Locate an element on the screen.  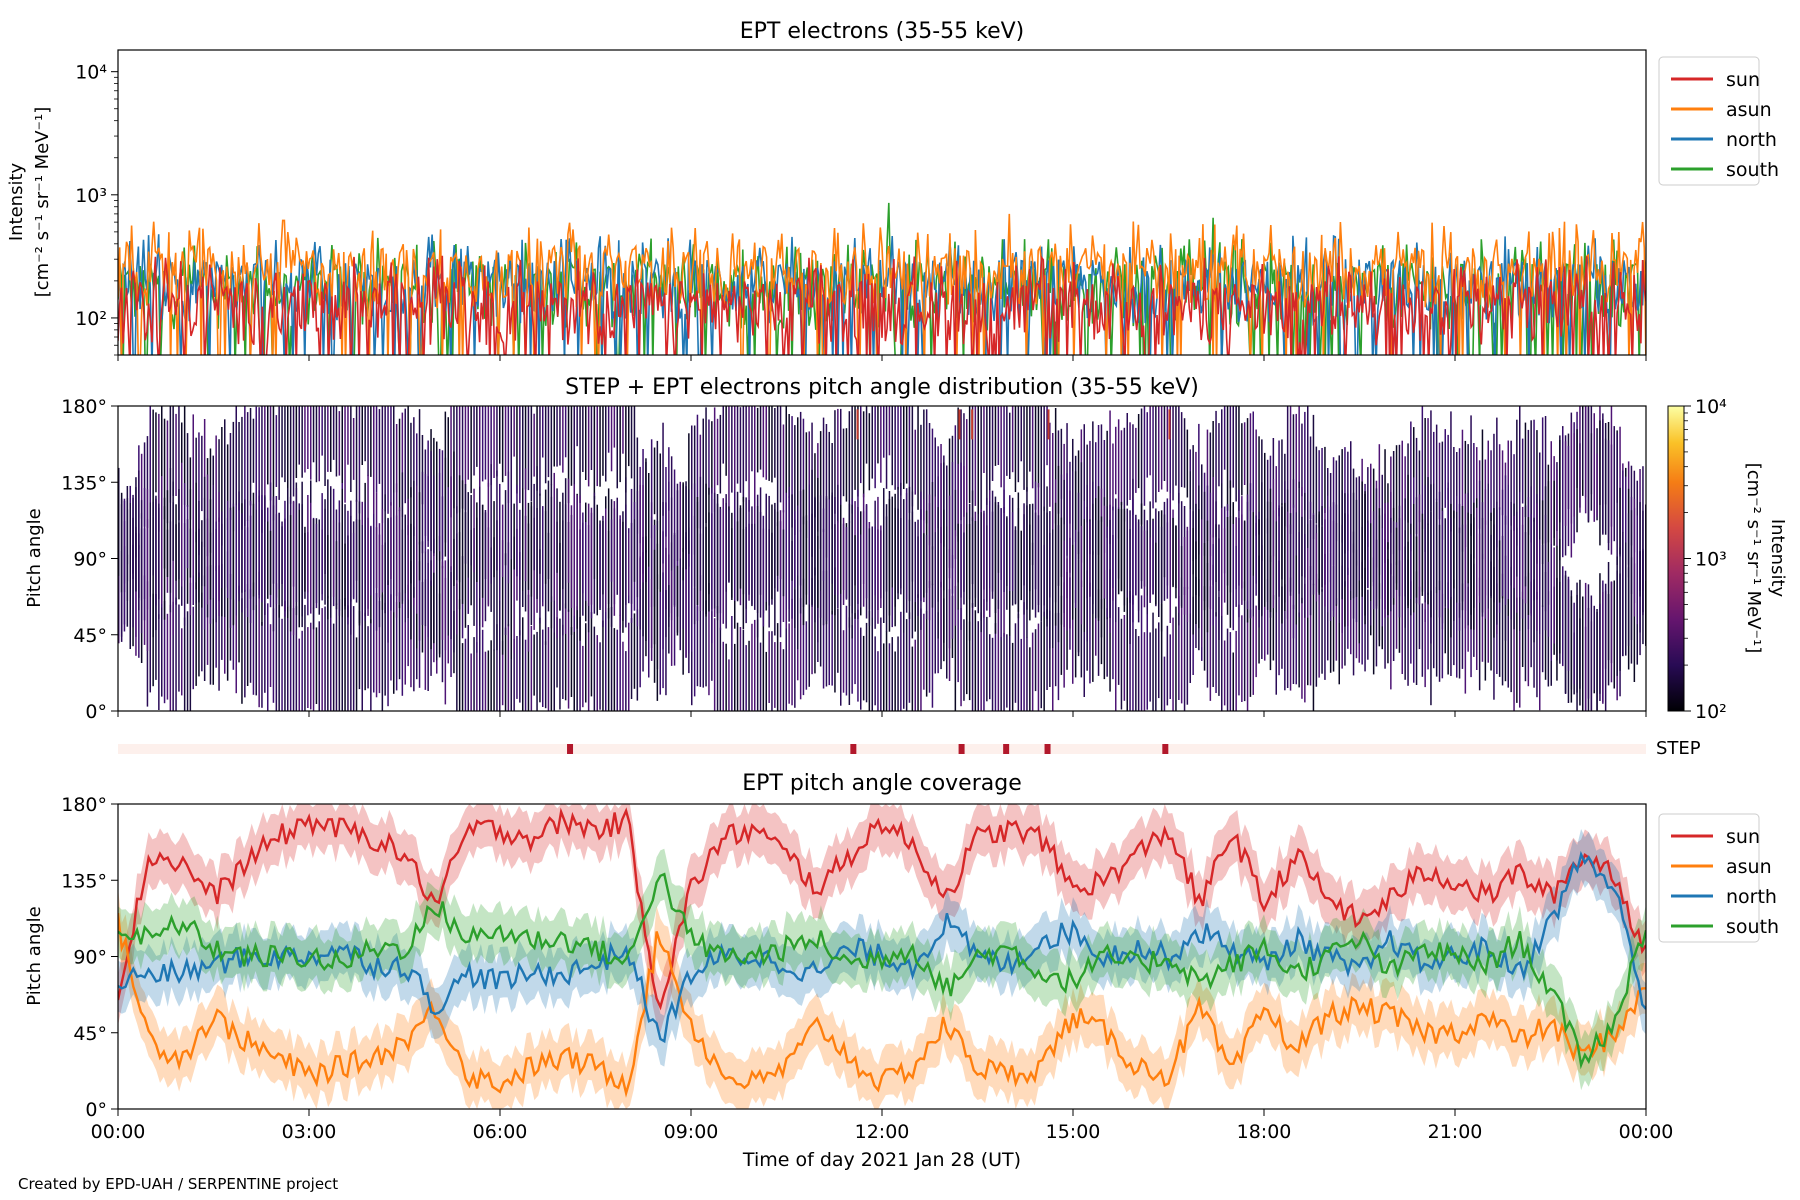
legend-label-asun: asun is located at coordinates (1749, 110).